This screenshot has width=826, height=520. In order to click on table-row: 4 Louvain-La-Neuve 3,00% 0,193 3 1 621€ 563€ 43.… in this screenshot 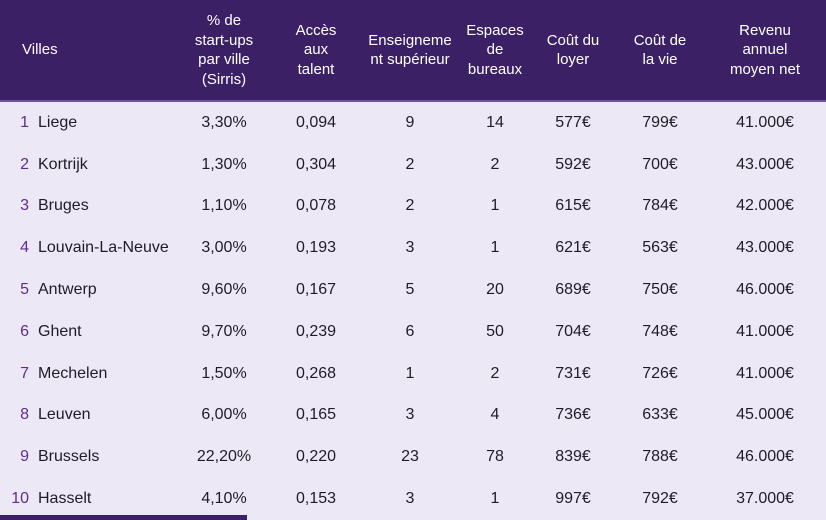, I will do `click(413, 248)`.